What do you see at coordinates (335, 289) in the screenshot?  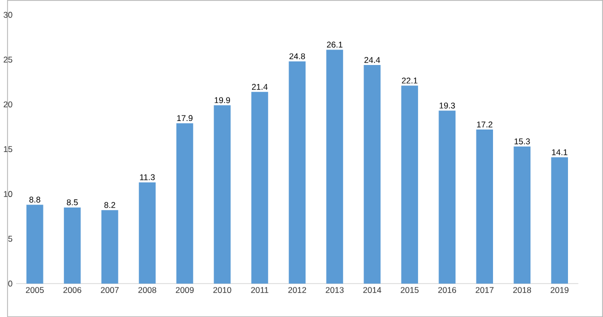 I see `x-tick-label: 2013` at bounding box center [335, 289].